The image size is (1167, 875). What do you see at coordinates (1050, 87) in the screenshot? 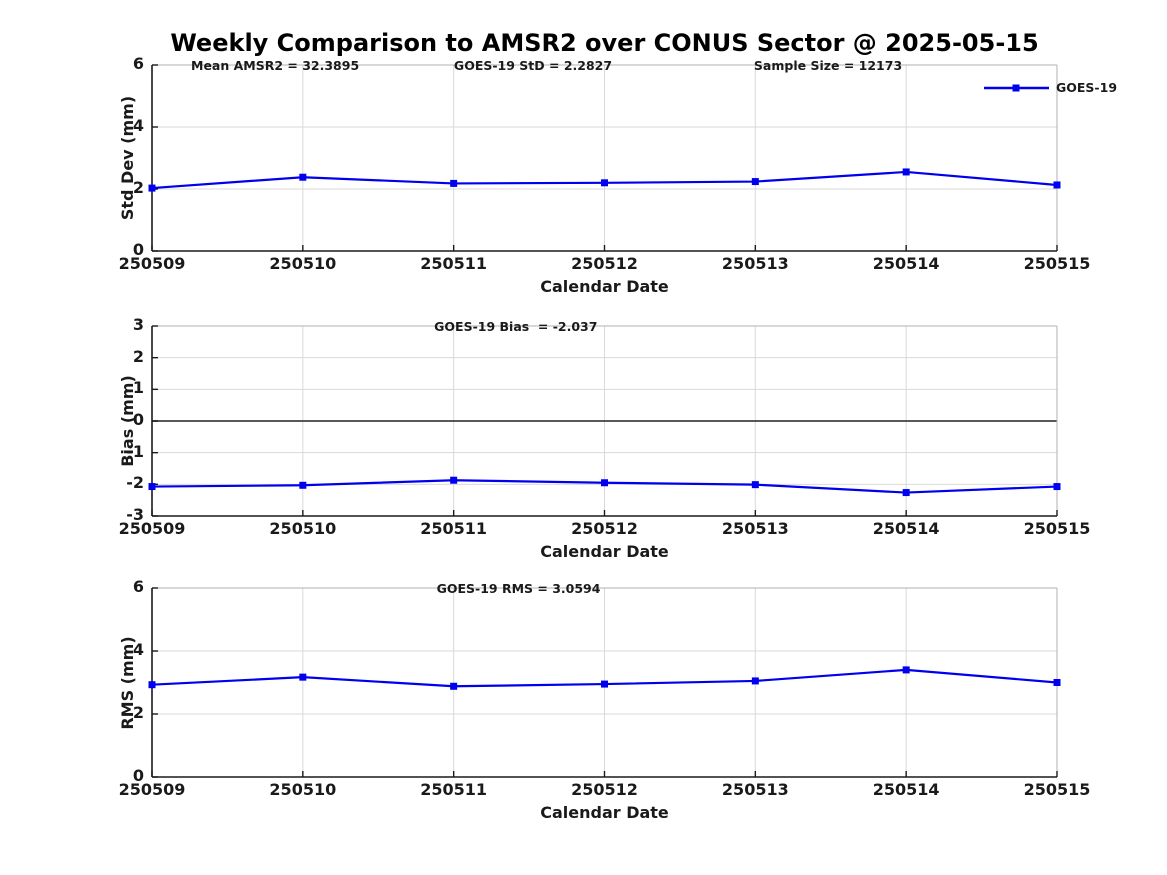
I see `legend: GOES-19` at bounding box center [1050, 87].